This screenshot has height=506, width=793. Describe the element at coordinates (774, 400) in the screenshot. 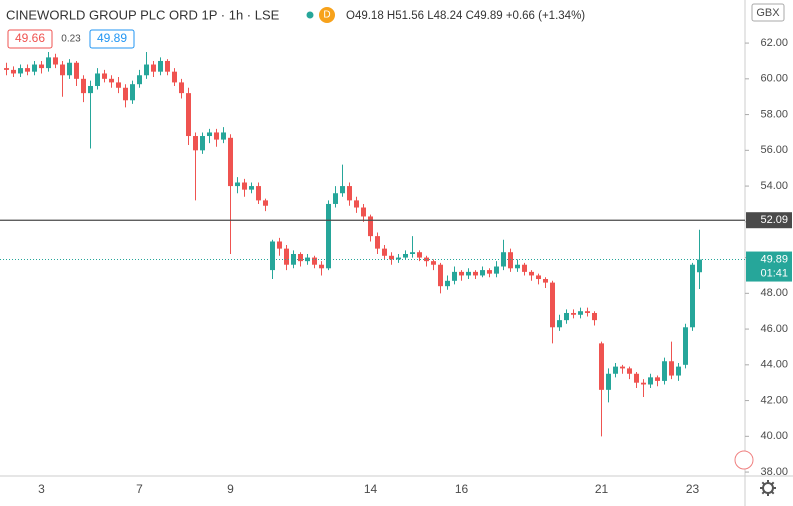

I see `y-tick-label: 42.00` at that location.